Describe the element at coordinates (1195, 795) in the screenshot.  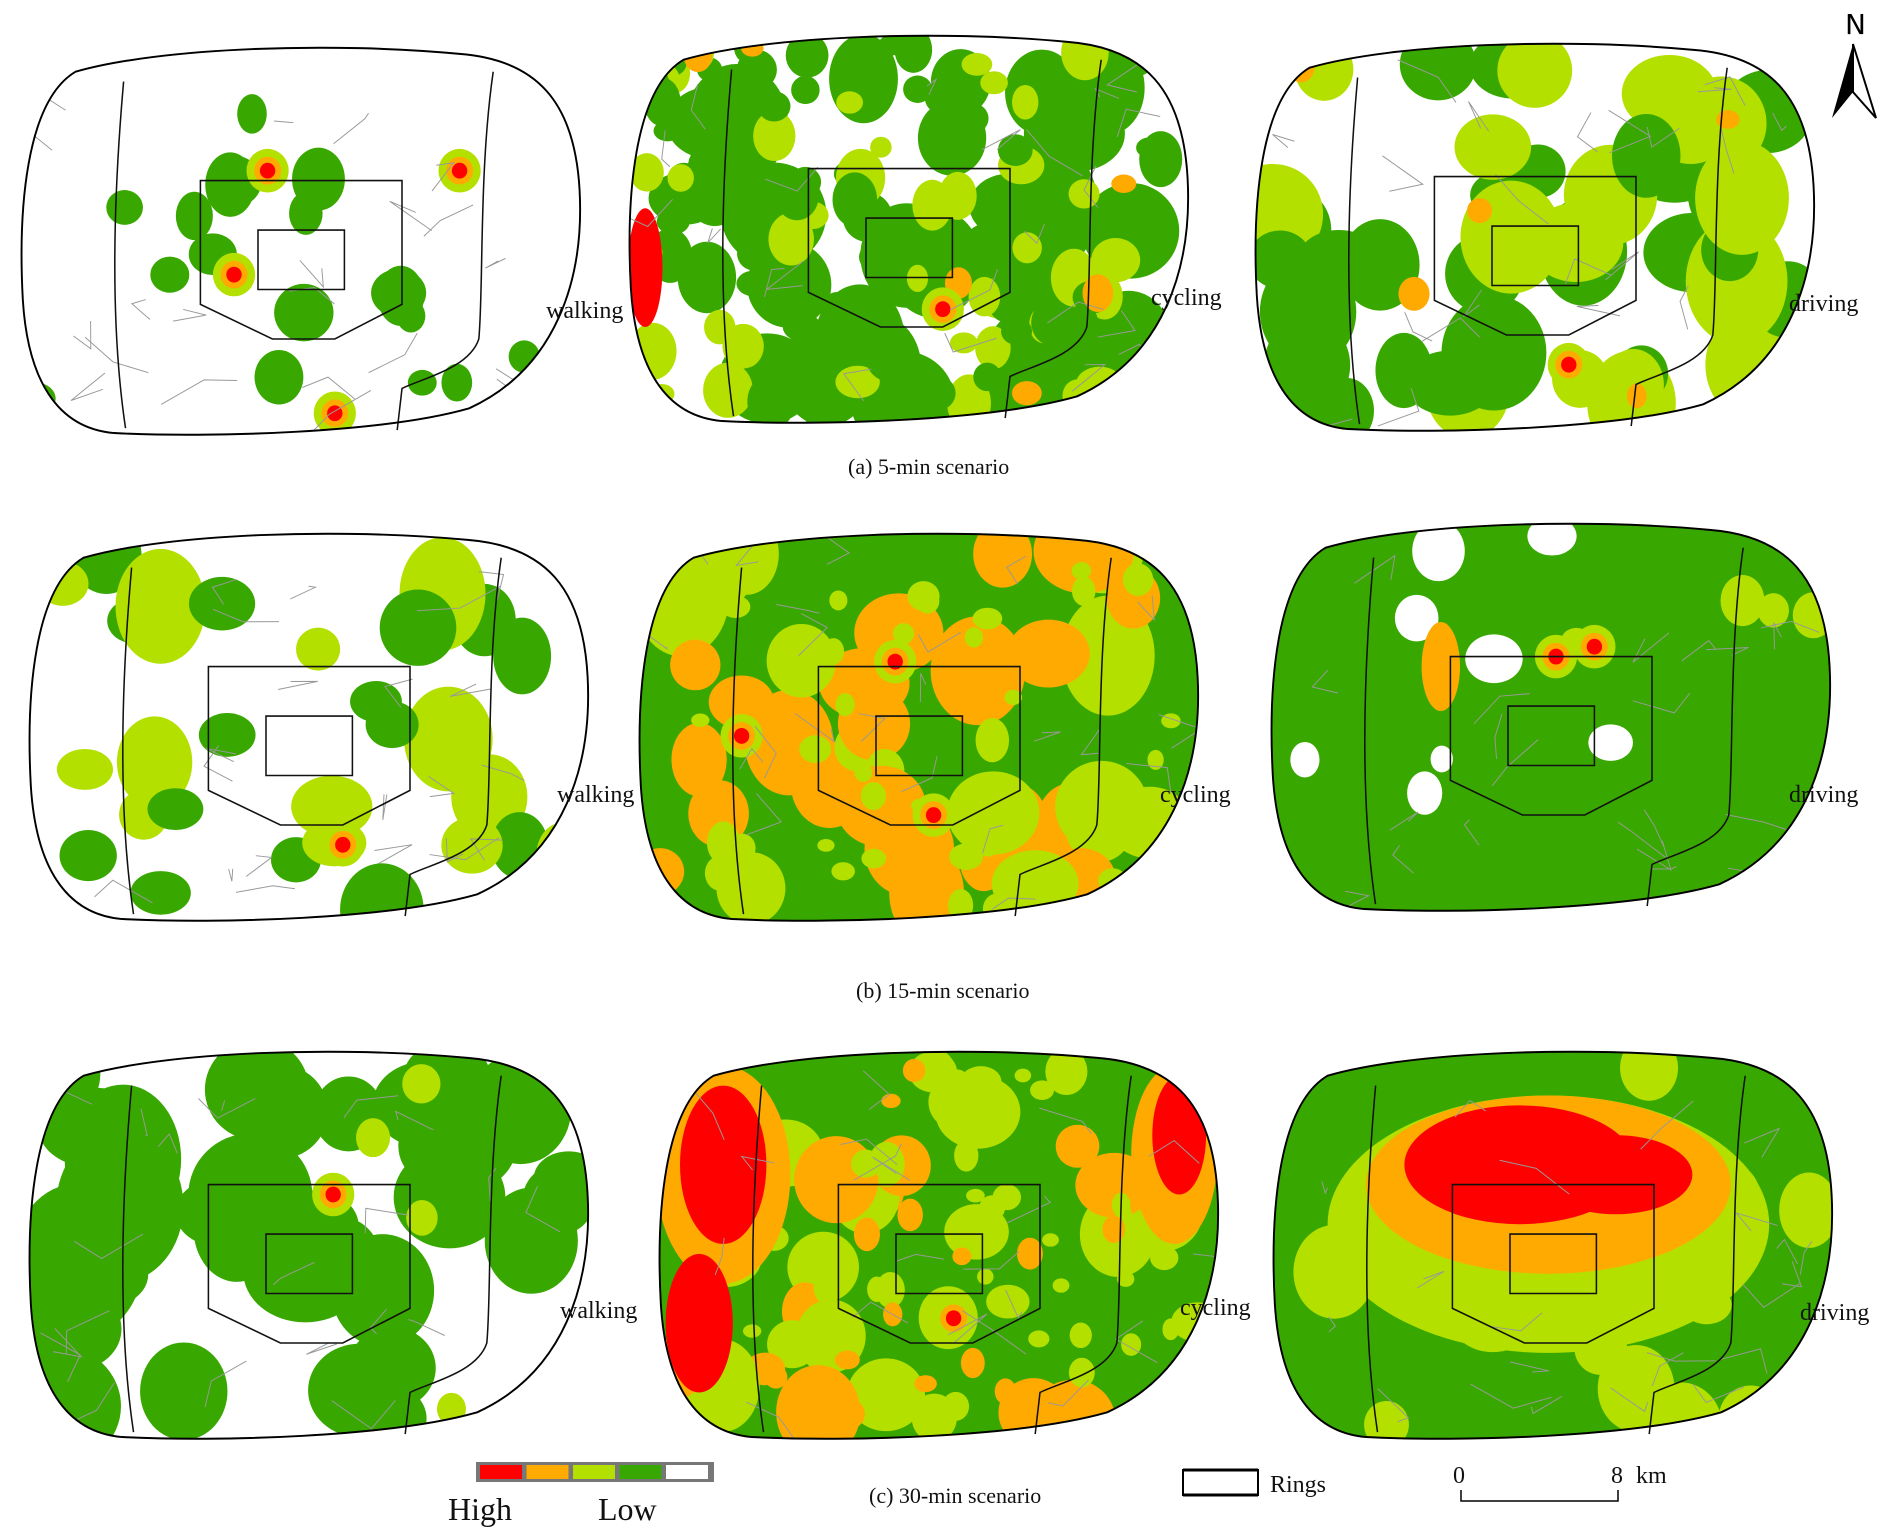
I see `panel-label-b-cycling: cycling` at that location.